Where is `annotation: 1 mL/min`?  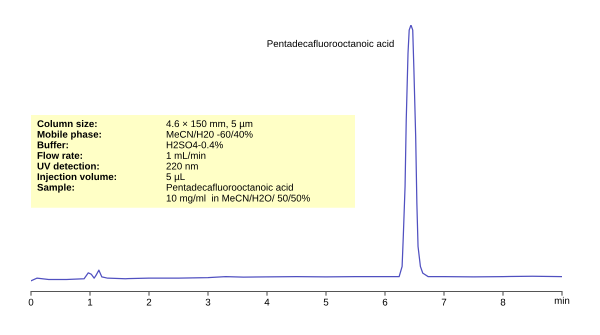 annotation: 1 mL/min is located at coordinates (186, 155).